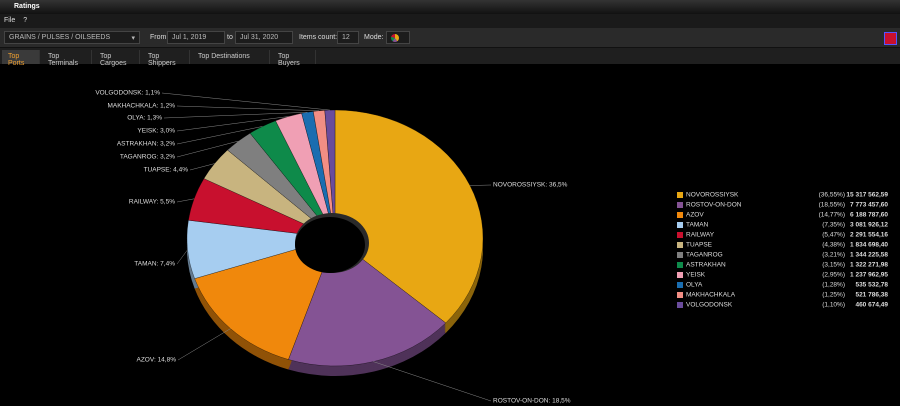  I want to click on legend-label: TAGANROG, so click(704, 255).